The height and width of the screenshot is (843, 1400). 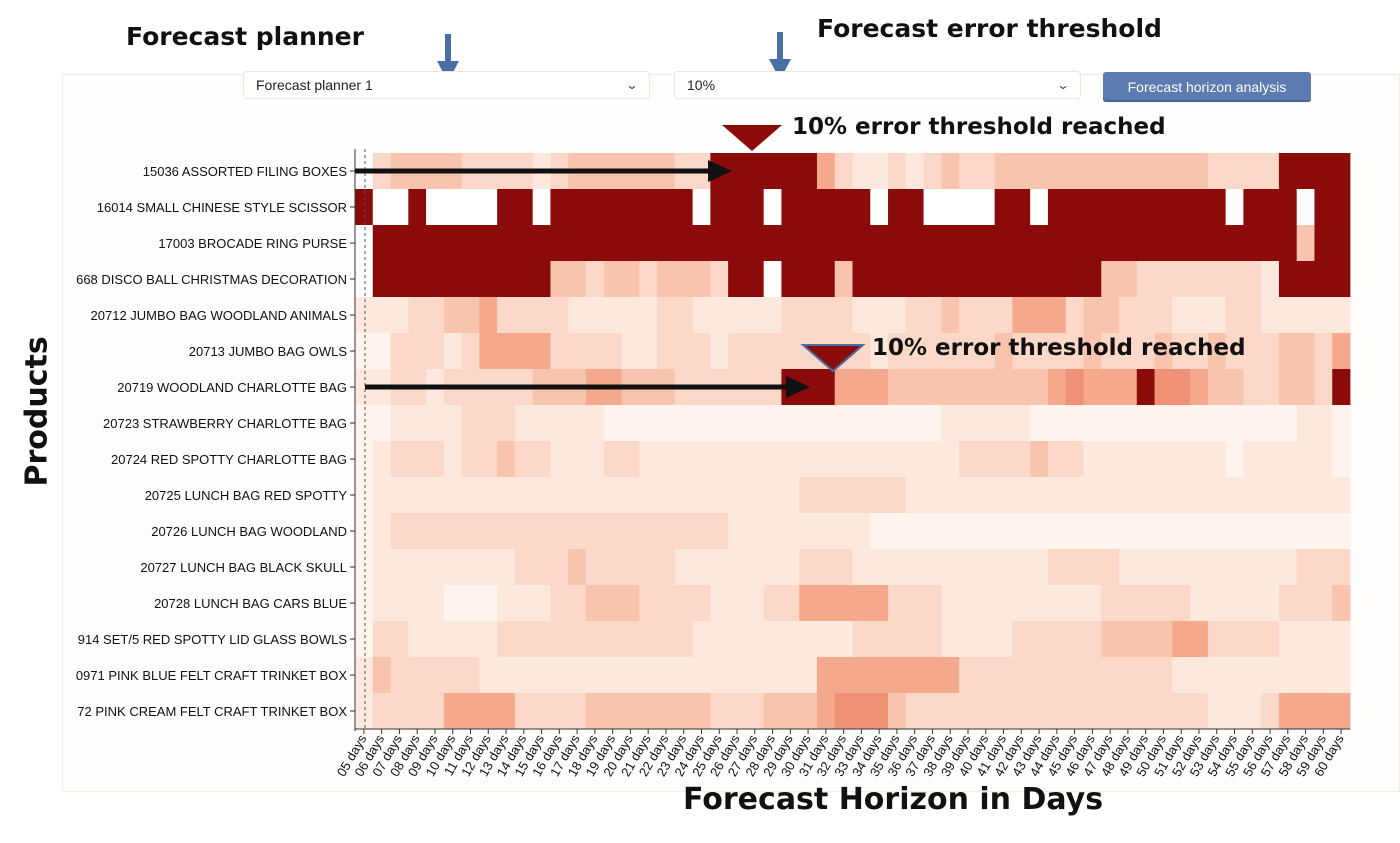 I want to click on down-arrow-icon, so click(x=780, y=56).